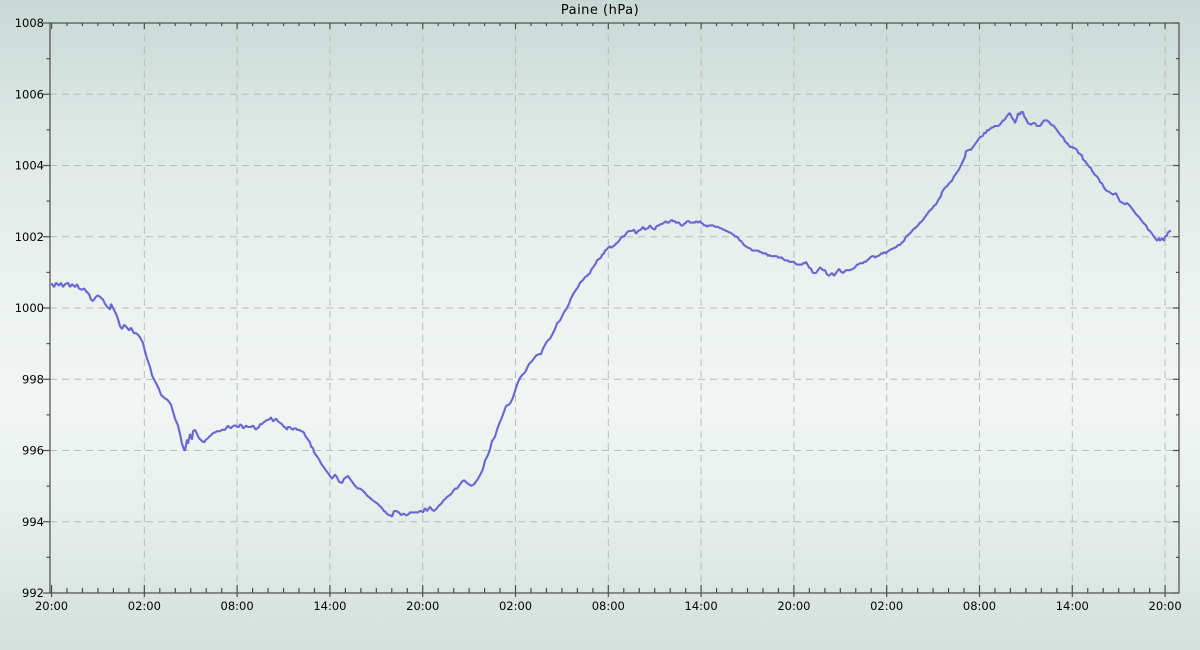  Describe the element at coordinates (29, 237) in the screenshot. I see `y-axis-tick-label: 1002` at that location.